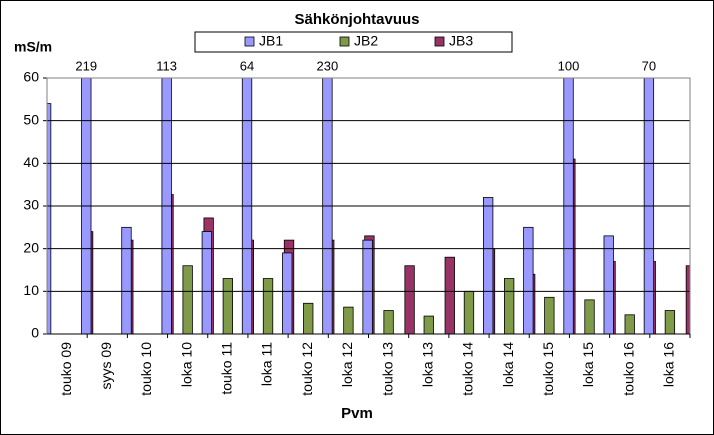  Describe the element at coordinates (628, 369) in the screenshot. I see `x-tick-label: touko 16` at that location.